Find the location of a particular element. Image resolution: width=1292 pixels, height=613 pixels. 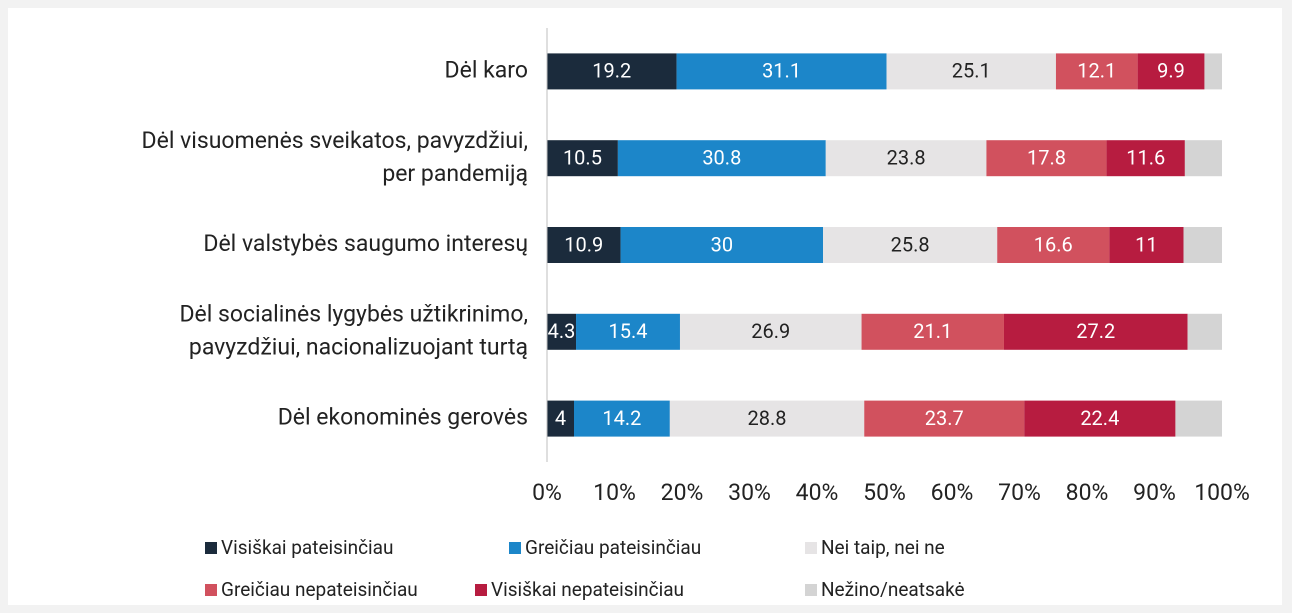

value-label: 16.6 is located at coordinates (1053, 244).